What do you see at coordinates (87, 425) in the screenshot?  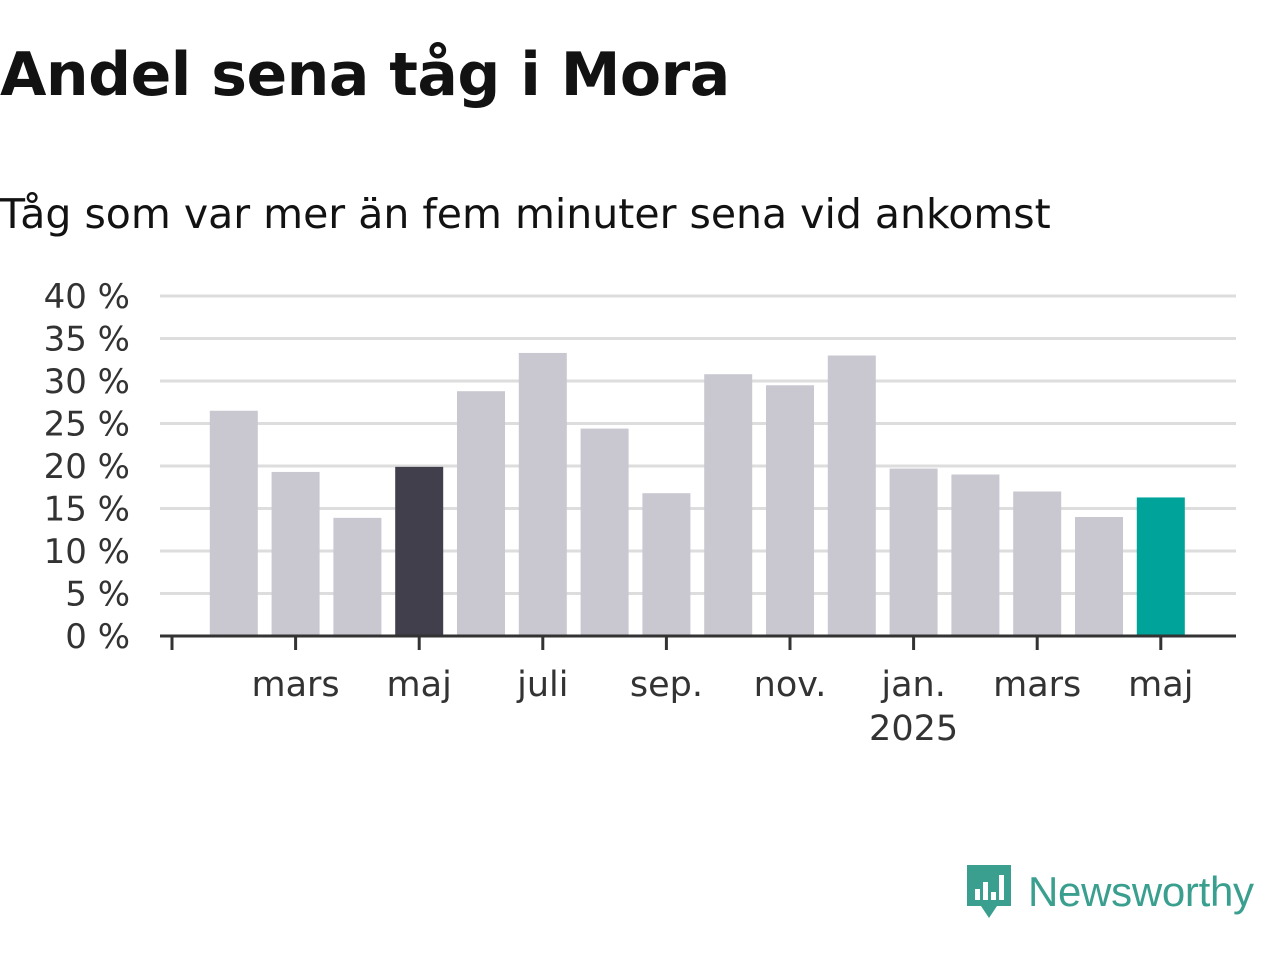 I see `y-tick-label: 25 %` at bounding box center [87, 425].